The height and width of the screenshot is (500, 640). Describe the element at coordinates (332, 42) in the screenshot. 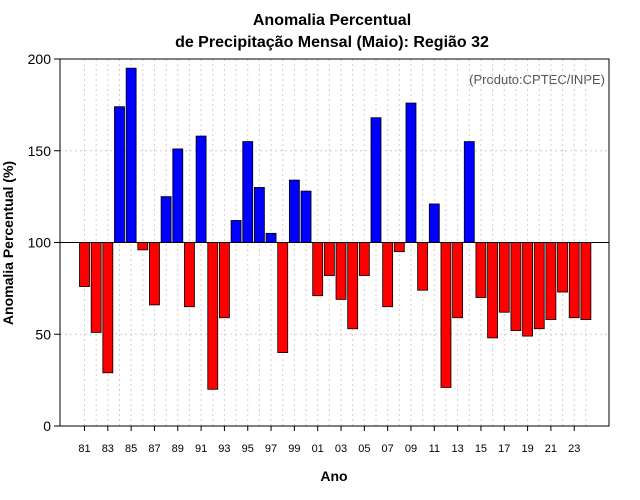

I see `chart-subtitle: de Precipitação Mensal (Maio): Região 32` at that location.